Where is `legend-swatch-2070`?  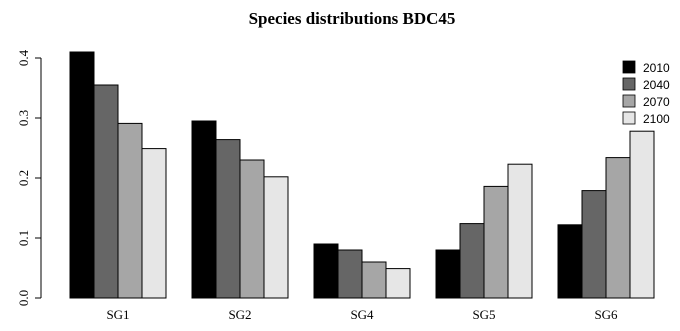
legend-swatch-2070 is located at coordinates (629, 101).